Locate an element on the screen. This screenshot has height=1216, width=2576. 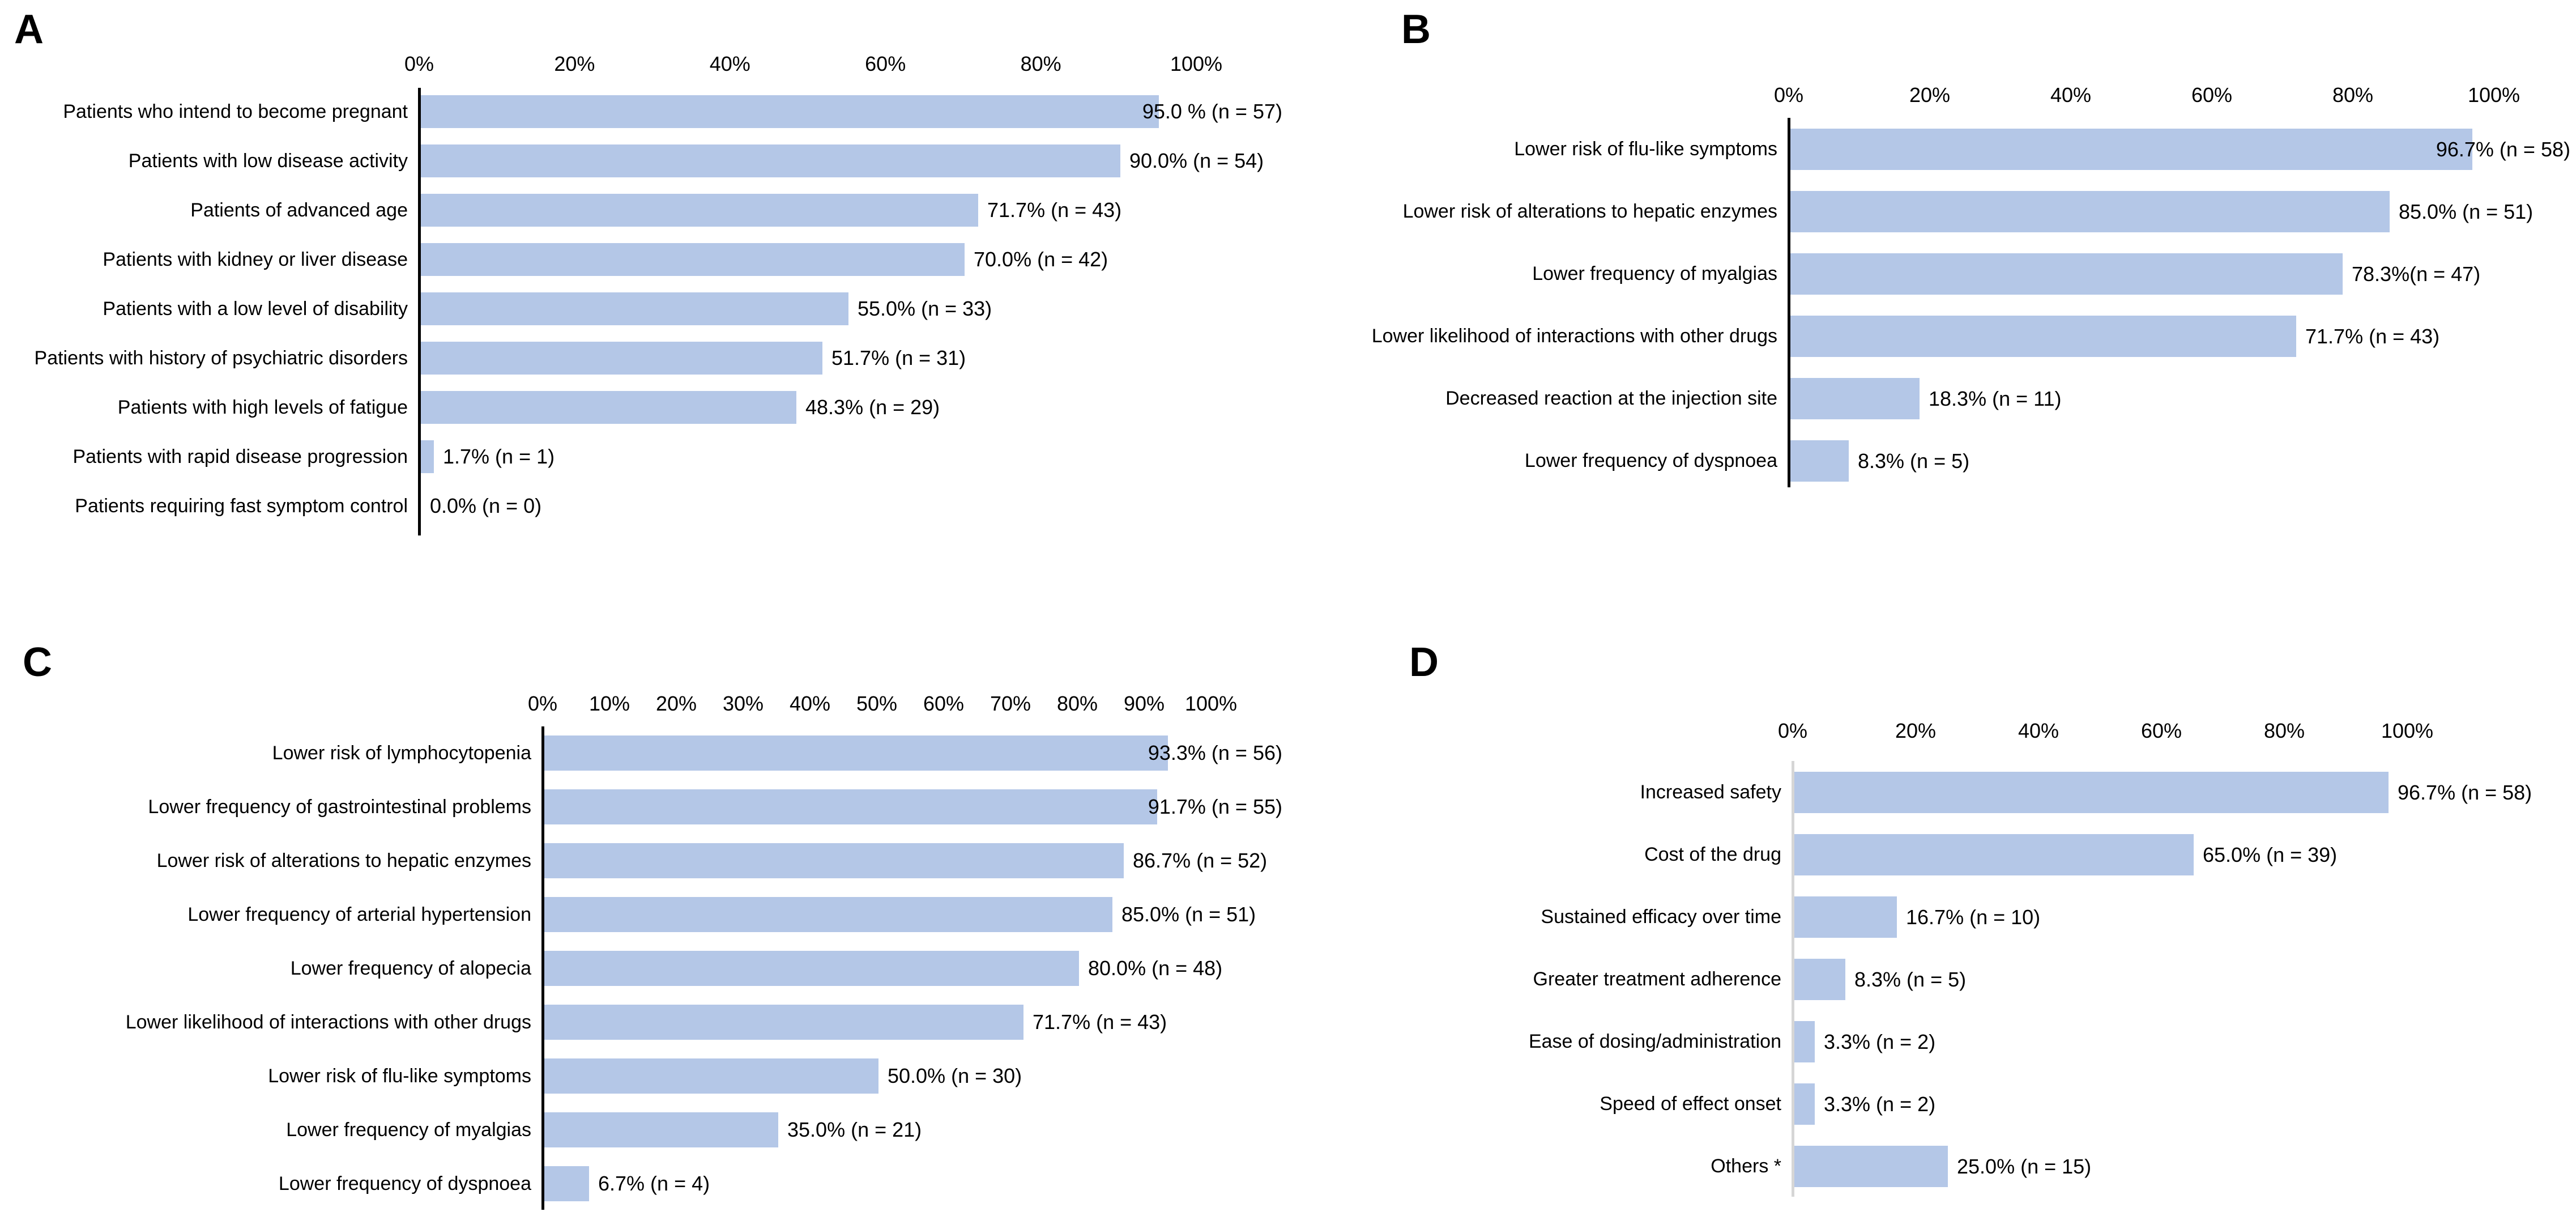
value-label: 0.0% (n = 0) is located at coordinates (486, 505).